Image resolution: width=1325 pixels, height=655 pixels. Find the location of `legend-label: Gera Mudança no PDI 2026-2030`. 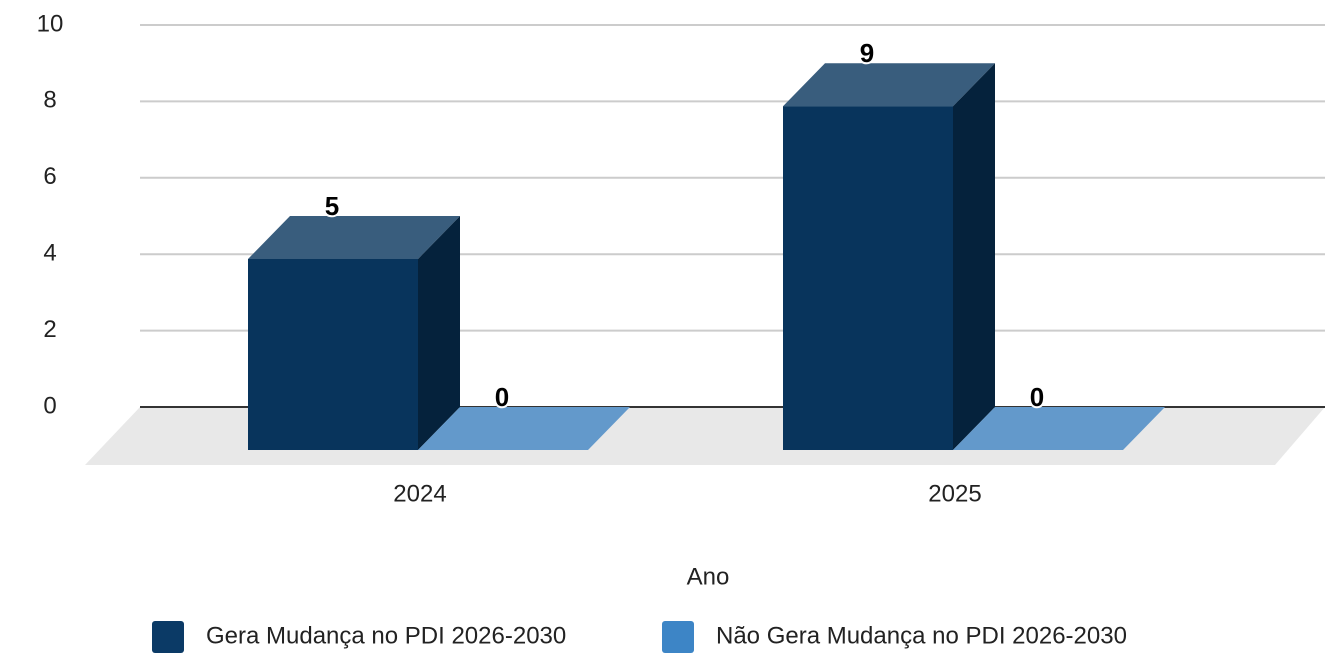

legend-label: Gera Mudança no PDI 2026-2030 is located at coordinates (386, 635).